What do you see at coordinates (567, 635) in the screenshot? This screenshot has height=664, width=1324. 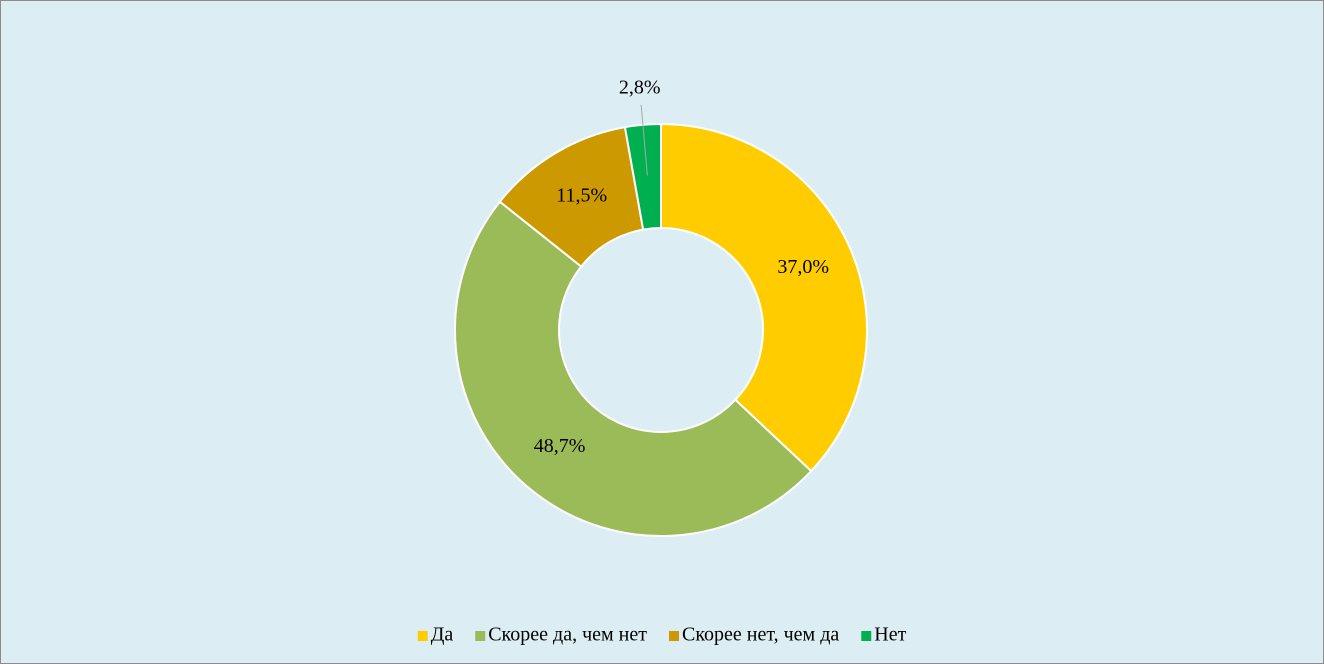 I see `legend-label: Скорее да, чем нет` at bounding box center [567, 635].